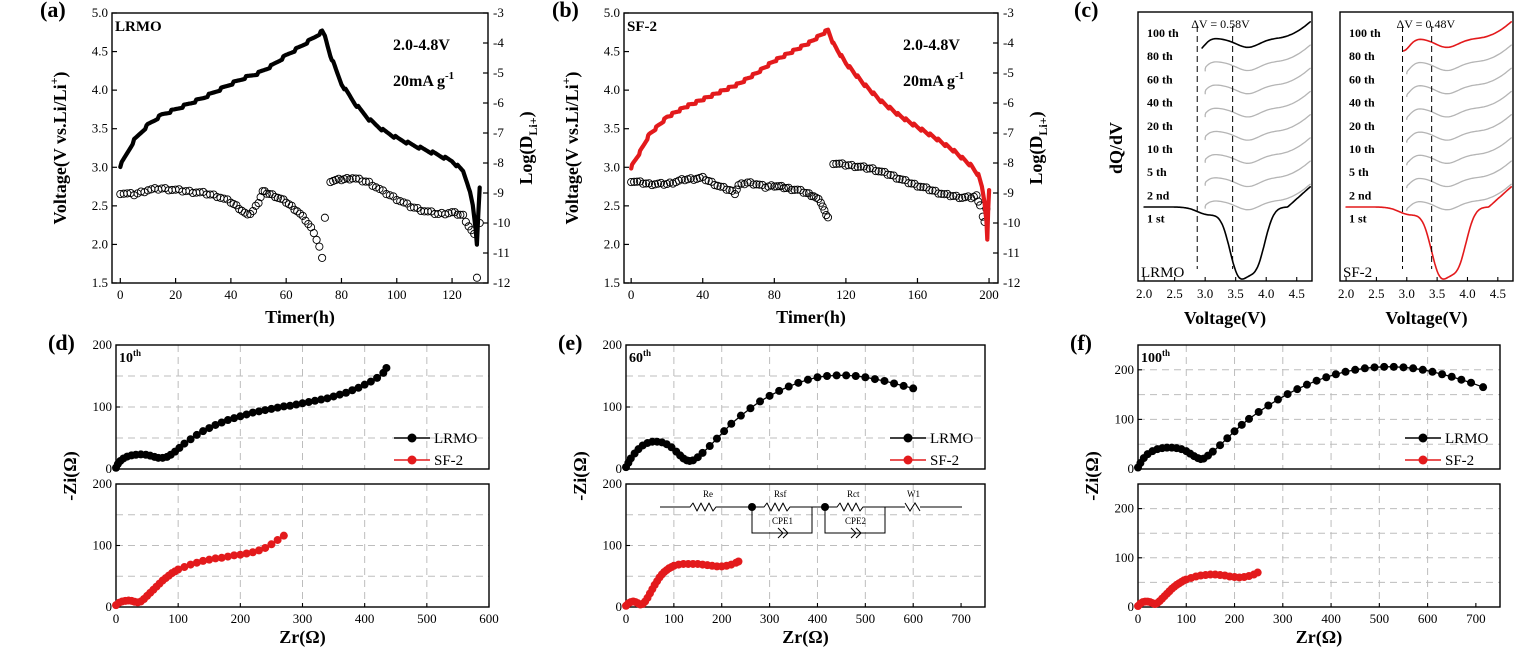 The width and height of the screenshot is (1540, 663). Describe the element at coordinates (565, 11) in the screenshot. I see `panel-label: (b)` at that location.